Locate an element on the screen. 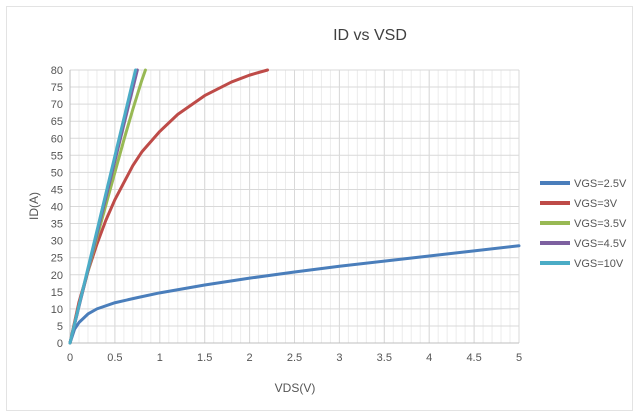 The width and height of the screenshot is (639, 417). y-tick-label: 30 is located at coordinates (57, 242).